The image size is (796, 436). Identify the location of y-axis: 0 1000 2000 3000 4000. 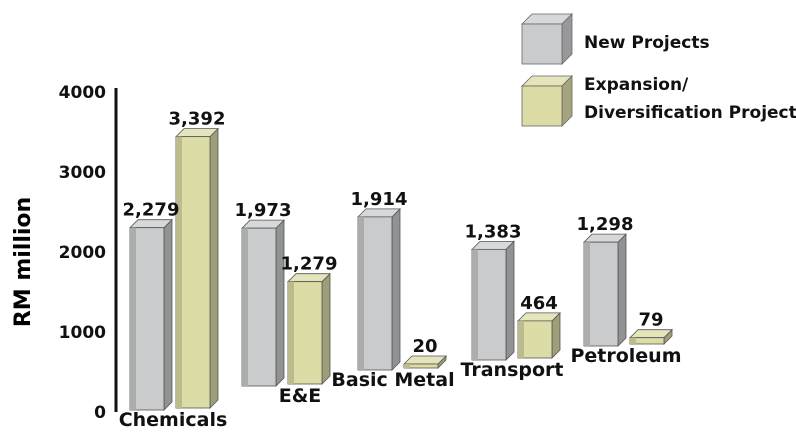
(88, 253).